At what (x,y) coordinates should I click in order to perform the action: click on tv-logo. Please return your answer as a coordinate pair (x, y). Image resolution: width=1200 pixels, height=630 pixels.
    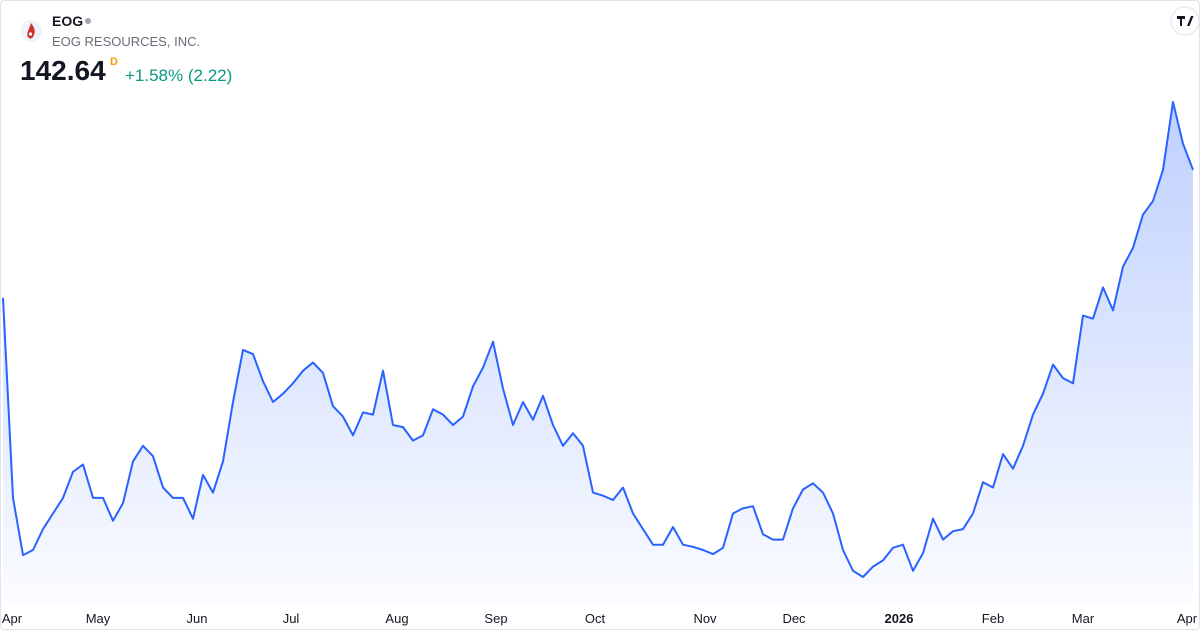
    Looking at the image, I should click on (1184, 21).